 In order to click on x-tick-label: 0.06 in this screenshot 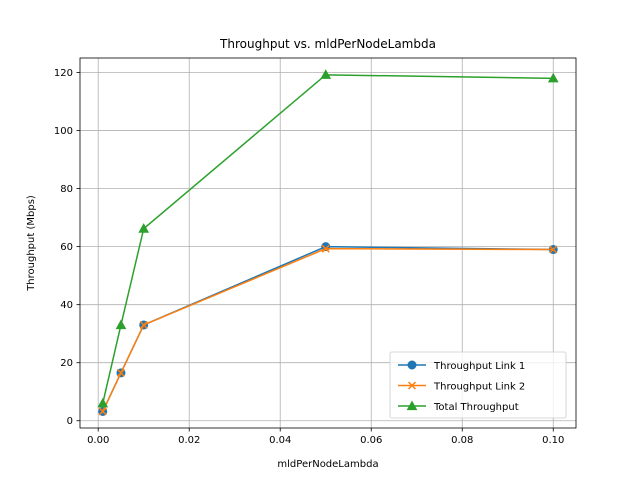, I will do `click(371, 440)`.